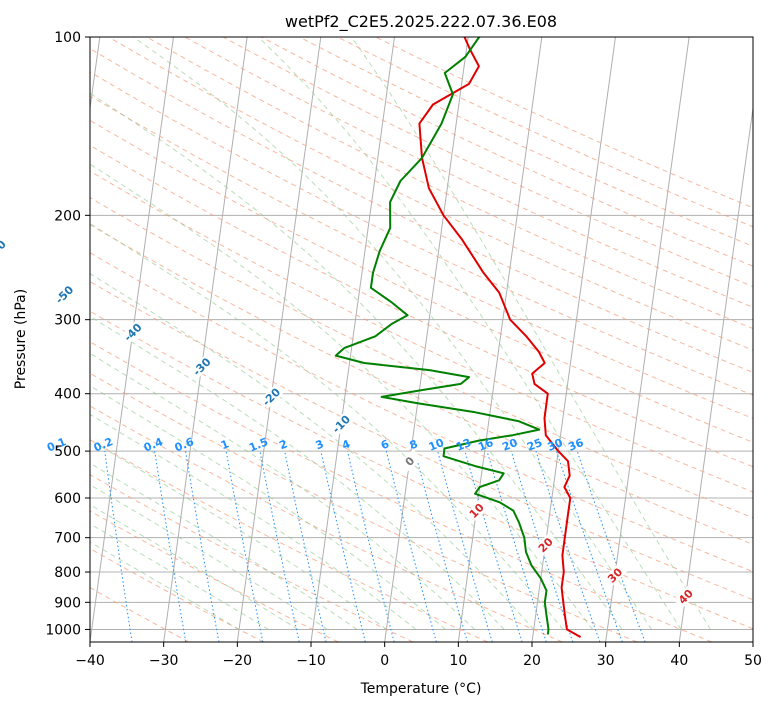 This screenshot has height=708, width=775. What do you see at coordinates (320, 444) in the screenshot?
I see `mixing-ratio-label: 3` at bounding box center [320, 444].